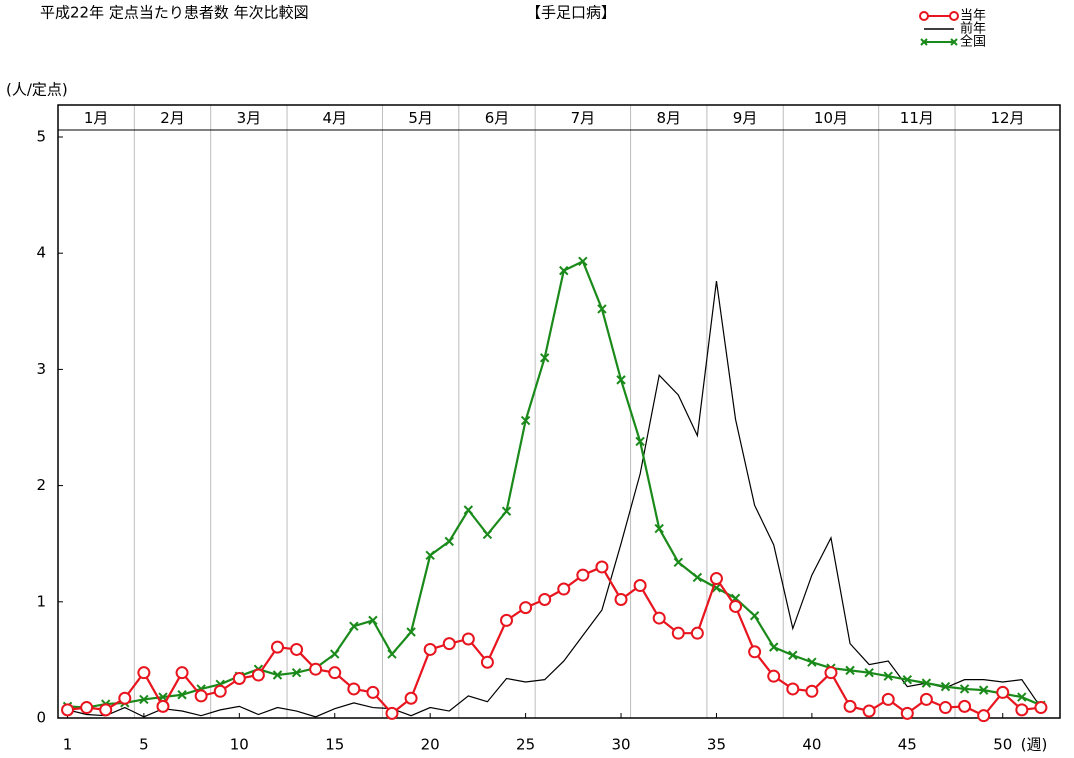 The image size is (1074, 758). What do you see at coordinates (716, 745) in the screenshot?
I see `x-tick-label: 35` at bounding box center [716, 745].